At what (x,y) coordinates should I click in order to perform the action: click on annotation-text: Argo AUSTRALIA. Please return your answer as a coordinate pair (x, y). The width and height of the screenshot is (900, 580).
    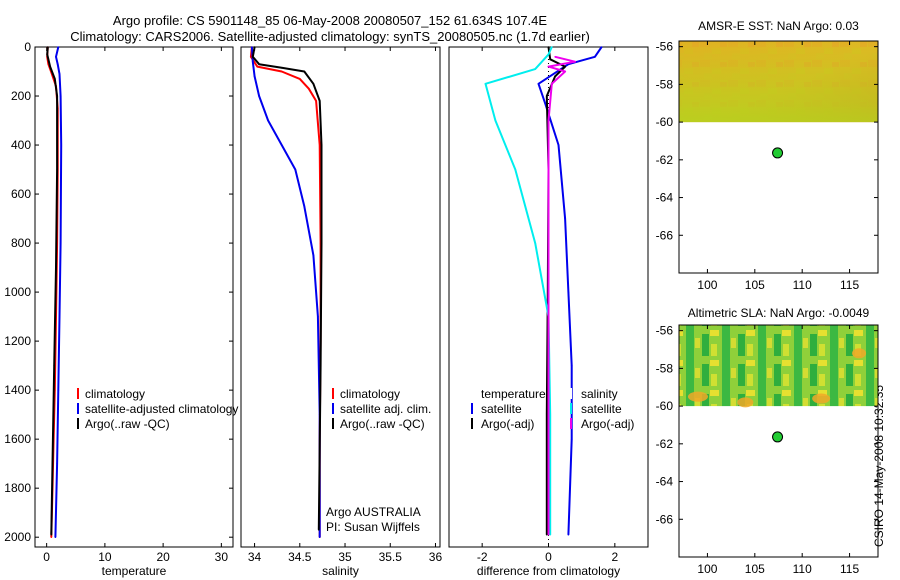
    Looking at the image, I should click on (373, 512).